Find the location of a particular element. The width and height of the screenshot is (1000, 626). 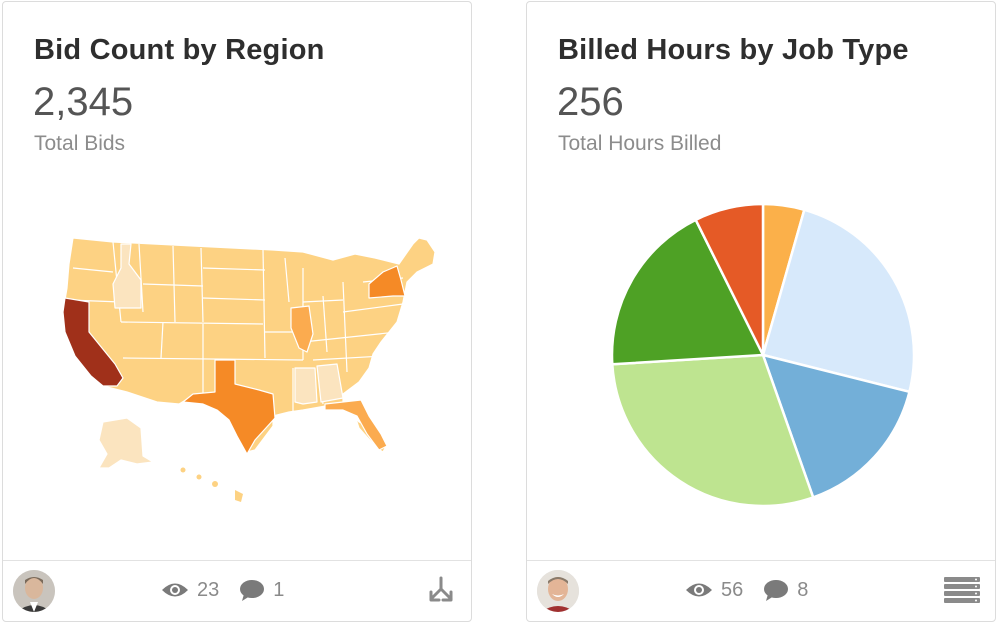

state-hawaii is located at coordinates (211, 484).